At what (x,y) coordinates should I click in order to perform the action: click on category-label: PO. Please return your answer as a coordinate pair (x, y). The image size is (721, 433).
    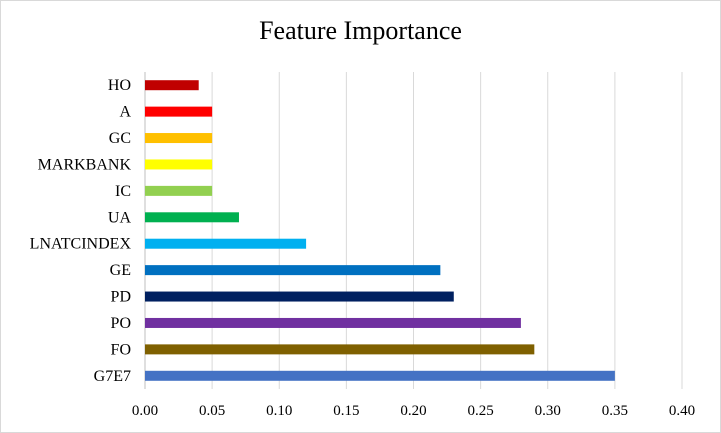
    Looking at the image, I should click on (121, 323).